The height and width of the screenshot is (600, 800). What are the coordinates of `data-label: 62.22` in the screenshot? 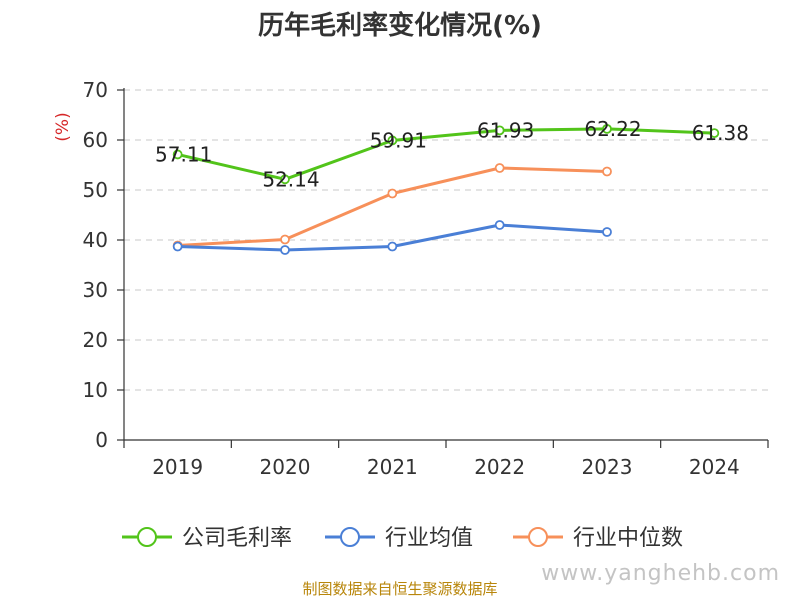 It's located at (612, 129).